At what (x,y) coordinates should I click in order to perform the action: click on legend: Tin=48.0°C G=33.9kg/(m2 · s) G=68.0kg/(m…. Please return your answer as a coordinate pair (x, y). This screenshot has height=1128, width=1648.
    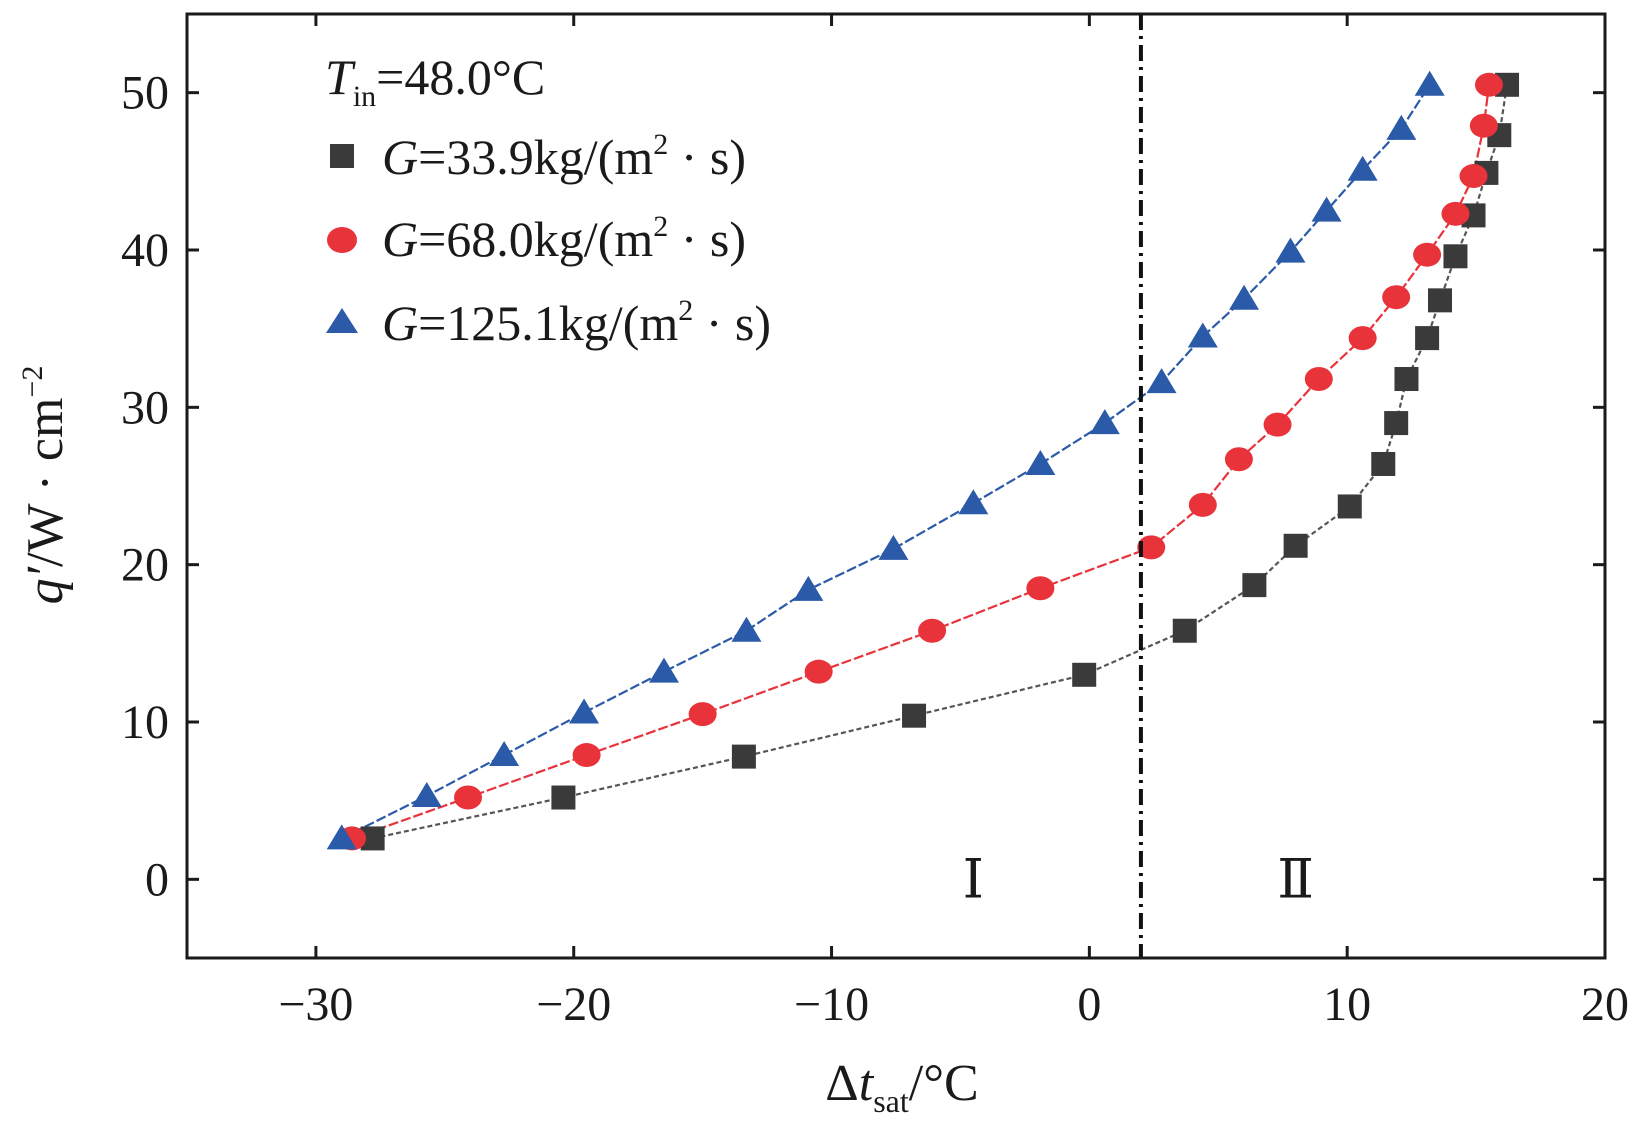
    Looking at the image, I should click on (548, 200).